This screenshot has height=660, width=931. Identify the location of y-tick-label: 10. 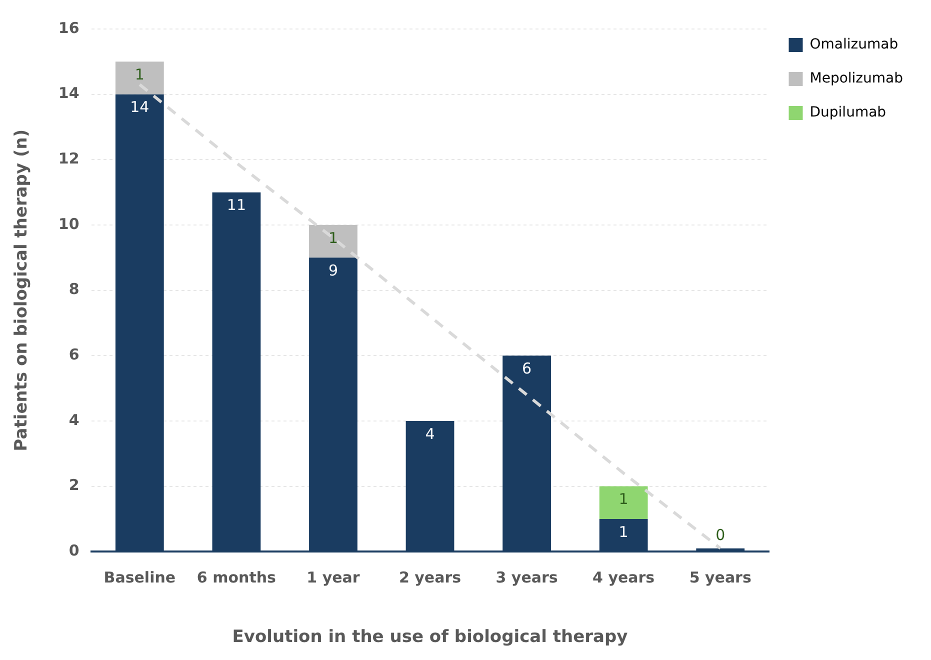
(69, 223).